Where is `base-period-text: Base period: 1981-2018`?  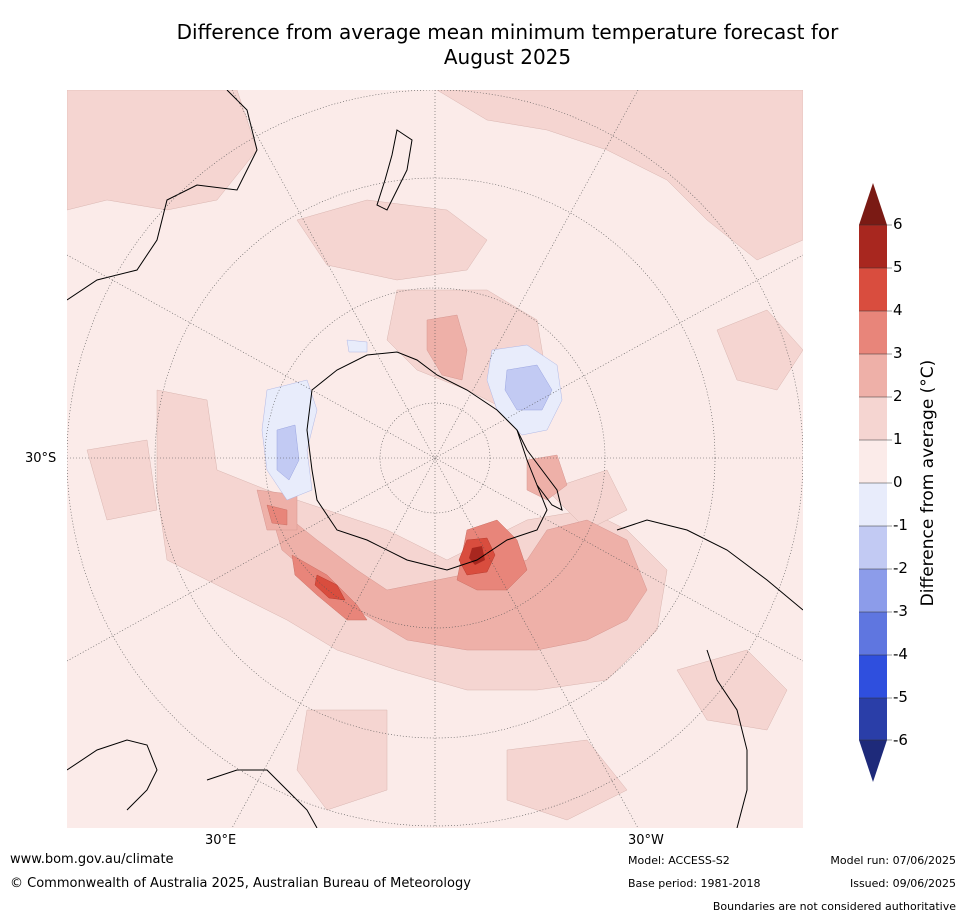
base-period-text: Base period: 1981-2018 is located at coordinates (694, 883).